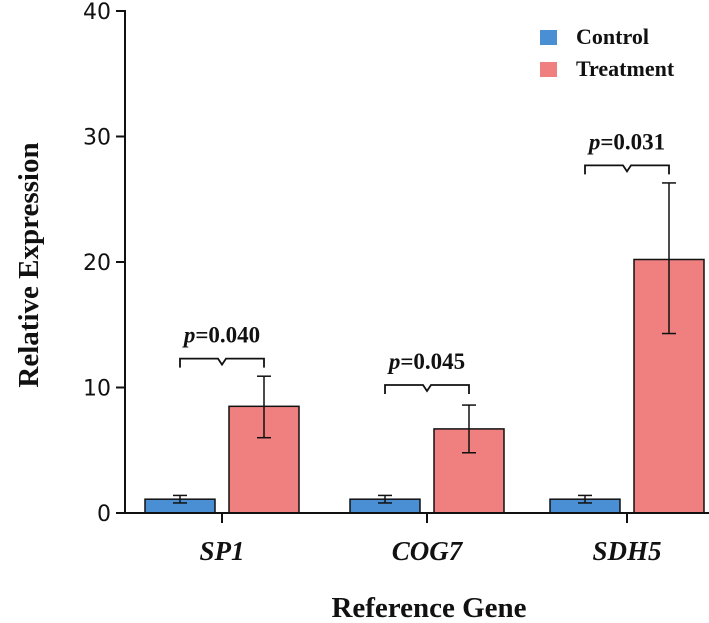 This screenshot has width=709, height=623. Describe the element at coordinates (221, 551) in the screenshot. I see `x-tick-label: SP1` at that location.